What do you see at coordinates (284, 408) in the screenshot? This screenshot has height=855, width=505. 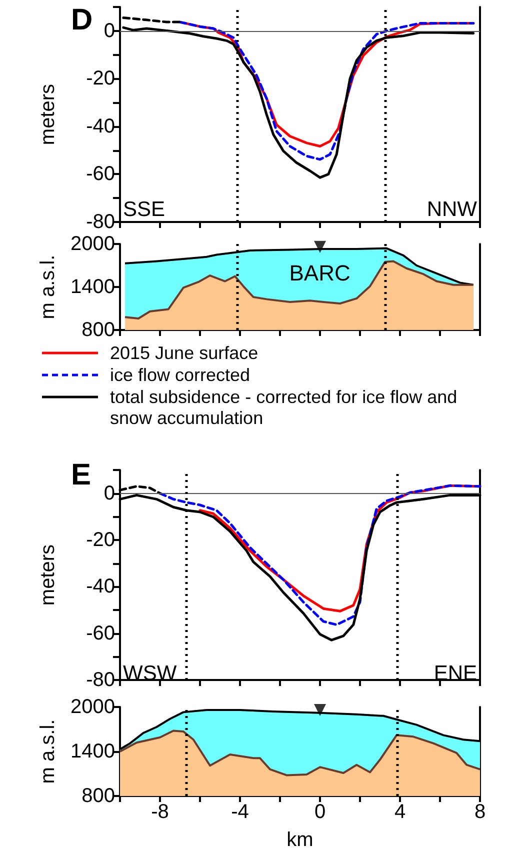 I see `legend-label: total subsidence - corrected for ice flow and snow accumulation` at bounding box center [284, 408].